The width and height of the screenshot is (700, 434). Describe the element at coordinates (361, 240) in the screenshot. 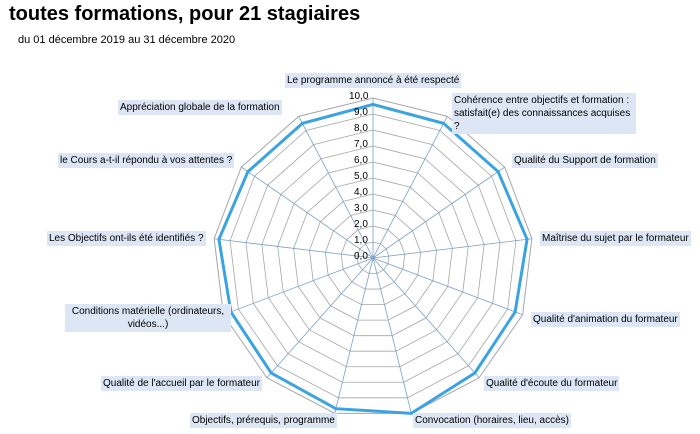

I see `tick-label: 1,0` at that location.